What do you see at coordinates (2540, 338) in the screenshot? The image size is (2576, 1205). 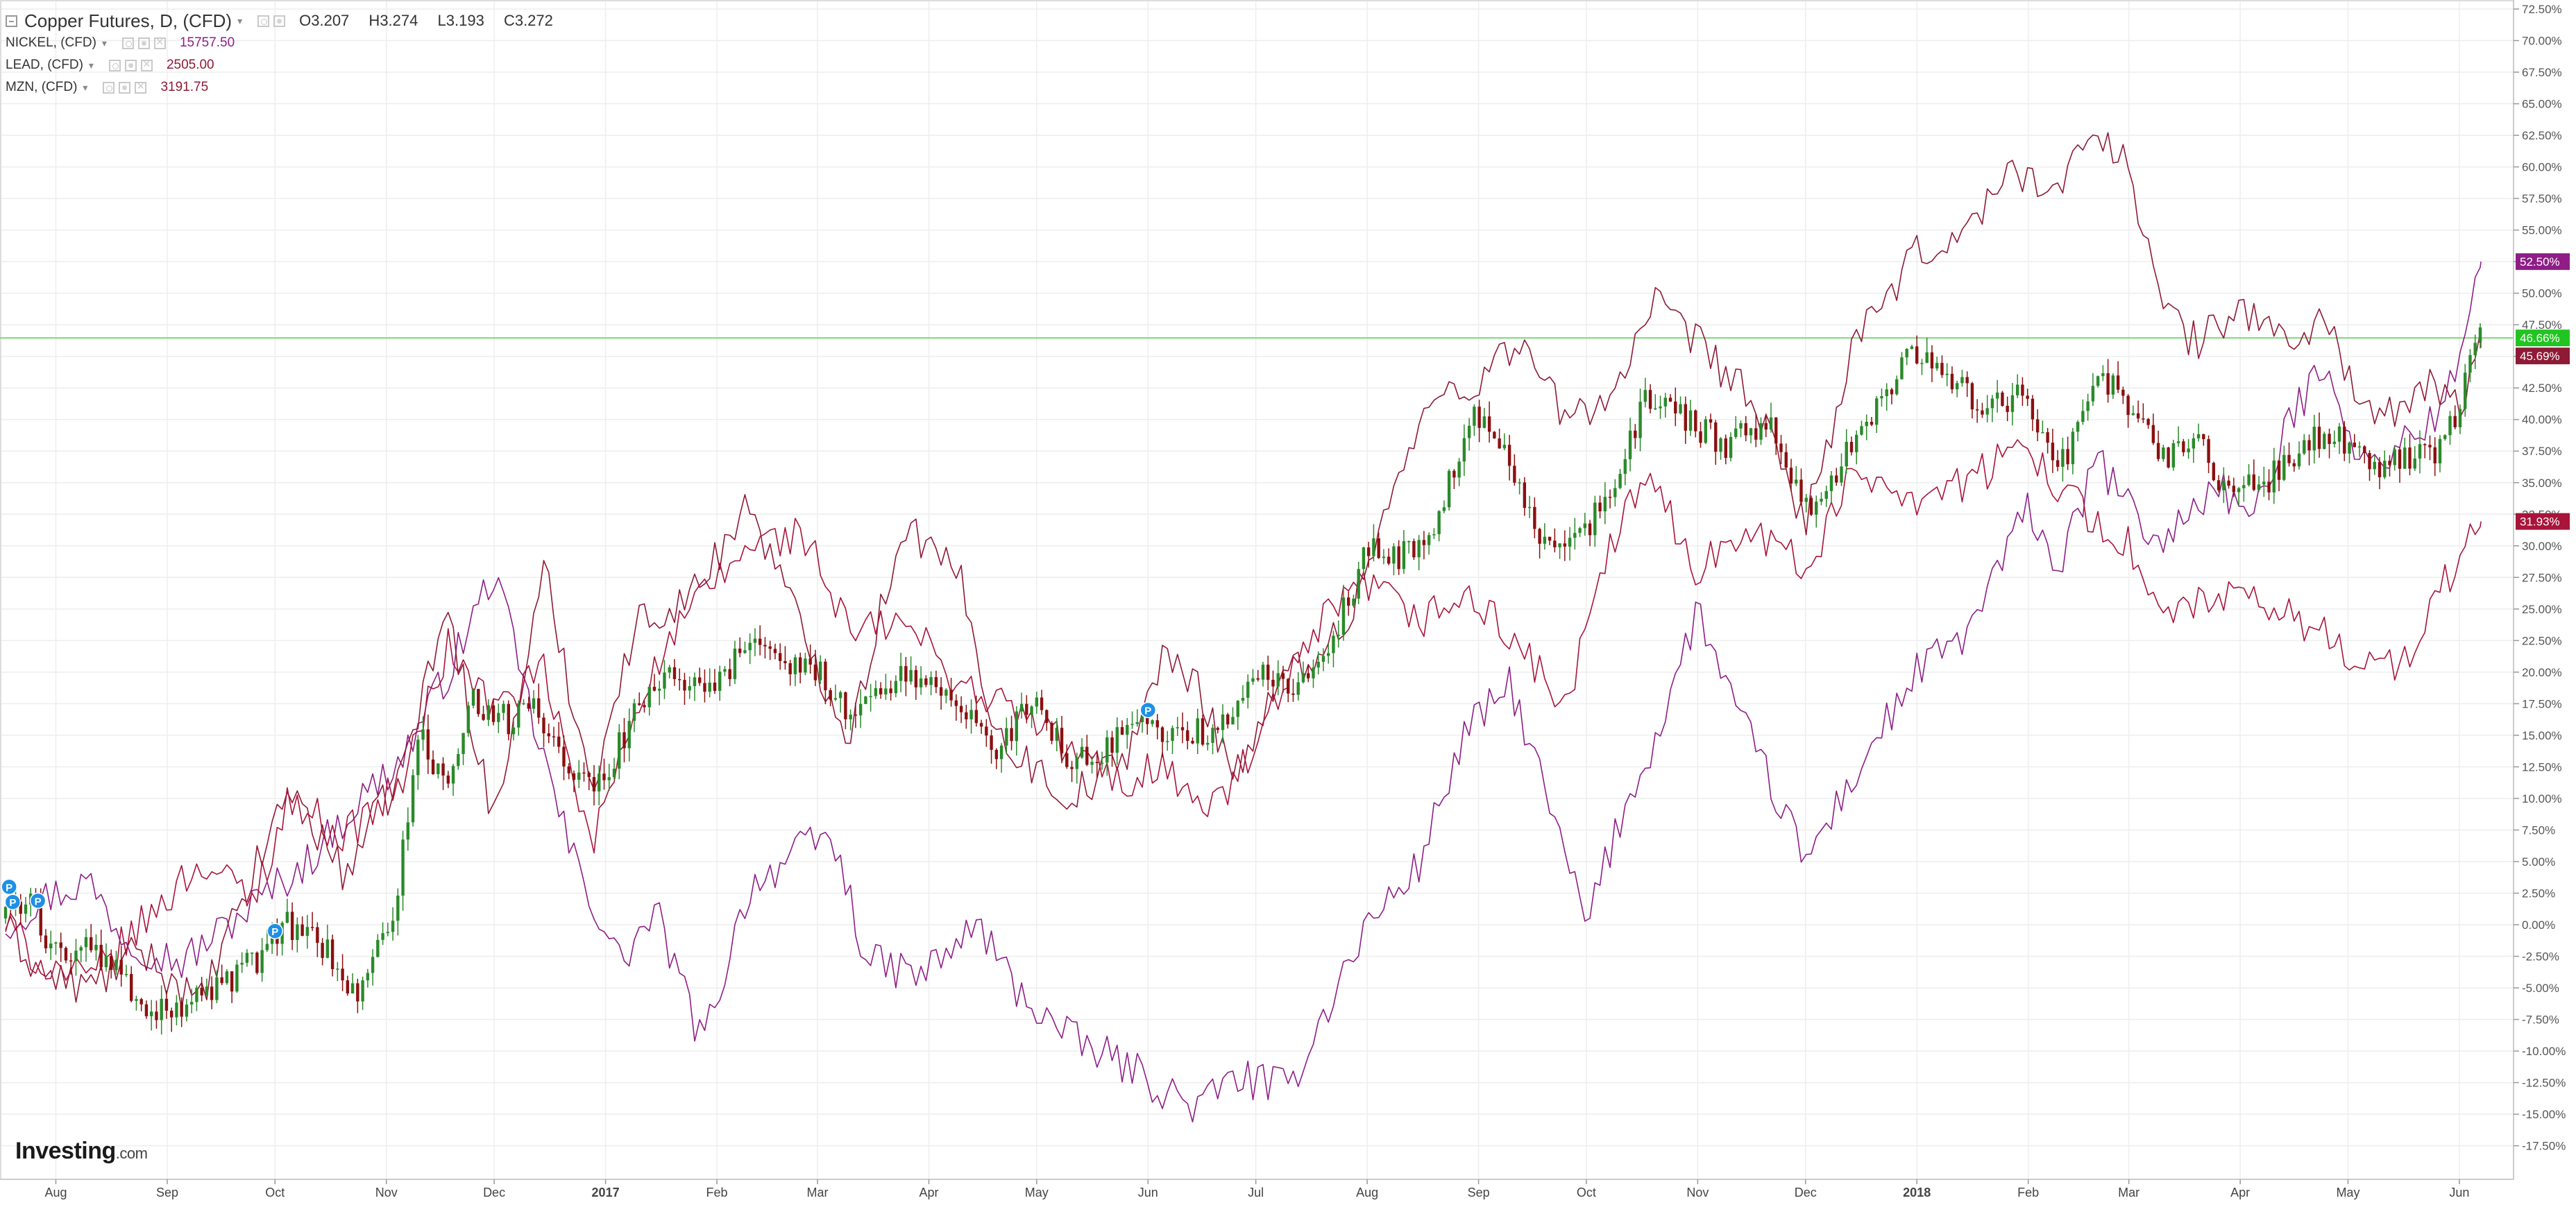 I see `last-value-text: 46.66%` at bounding box center [2540, 338].